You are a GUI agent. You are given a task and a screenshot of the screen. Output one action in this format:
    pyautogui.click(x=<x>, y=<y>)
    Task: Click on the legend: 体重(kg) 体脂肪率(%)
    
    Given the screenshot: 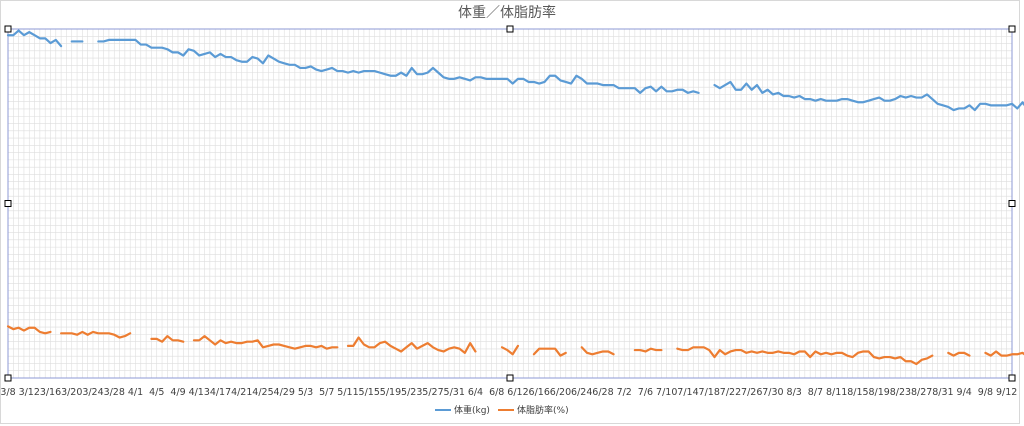 What is the action you would take?
    pyautogui.click(x=502, y=410)
    